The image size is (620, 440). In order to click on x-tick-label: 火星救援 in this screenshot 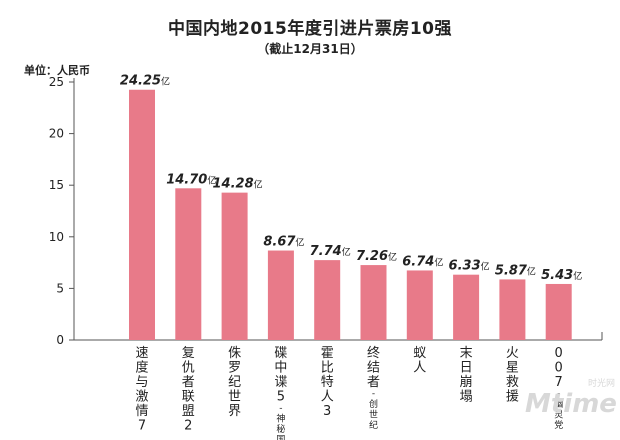, I will do `click(512, 375)`.